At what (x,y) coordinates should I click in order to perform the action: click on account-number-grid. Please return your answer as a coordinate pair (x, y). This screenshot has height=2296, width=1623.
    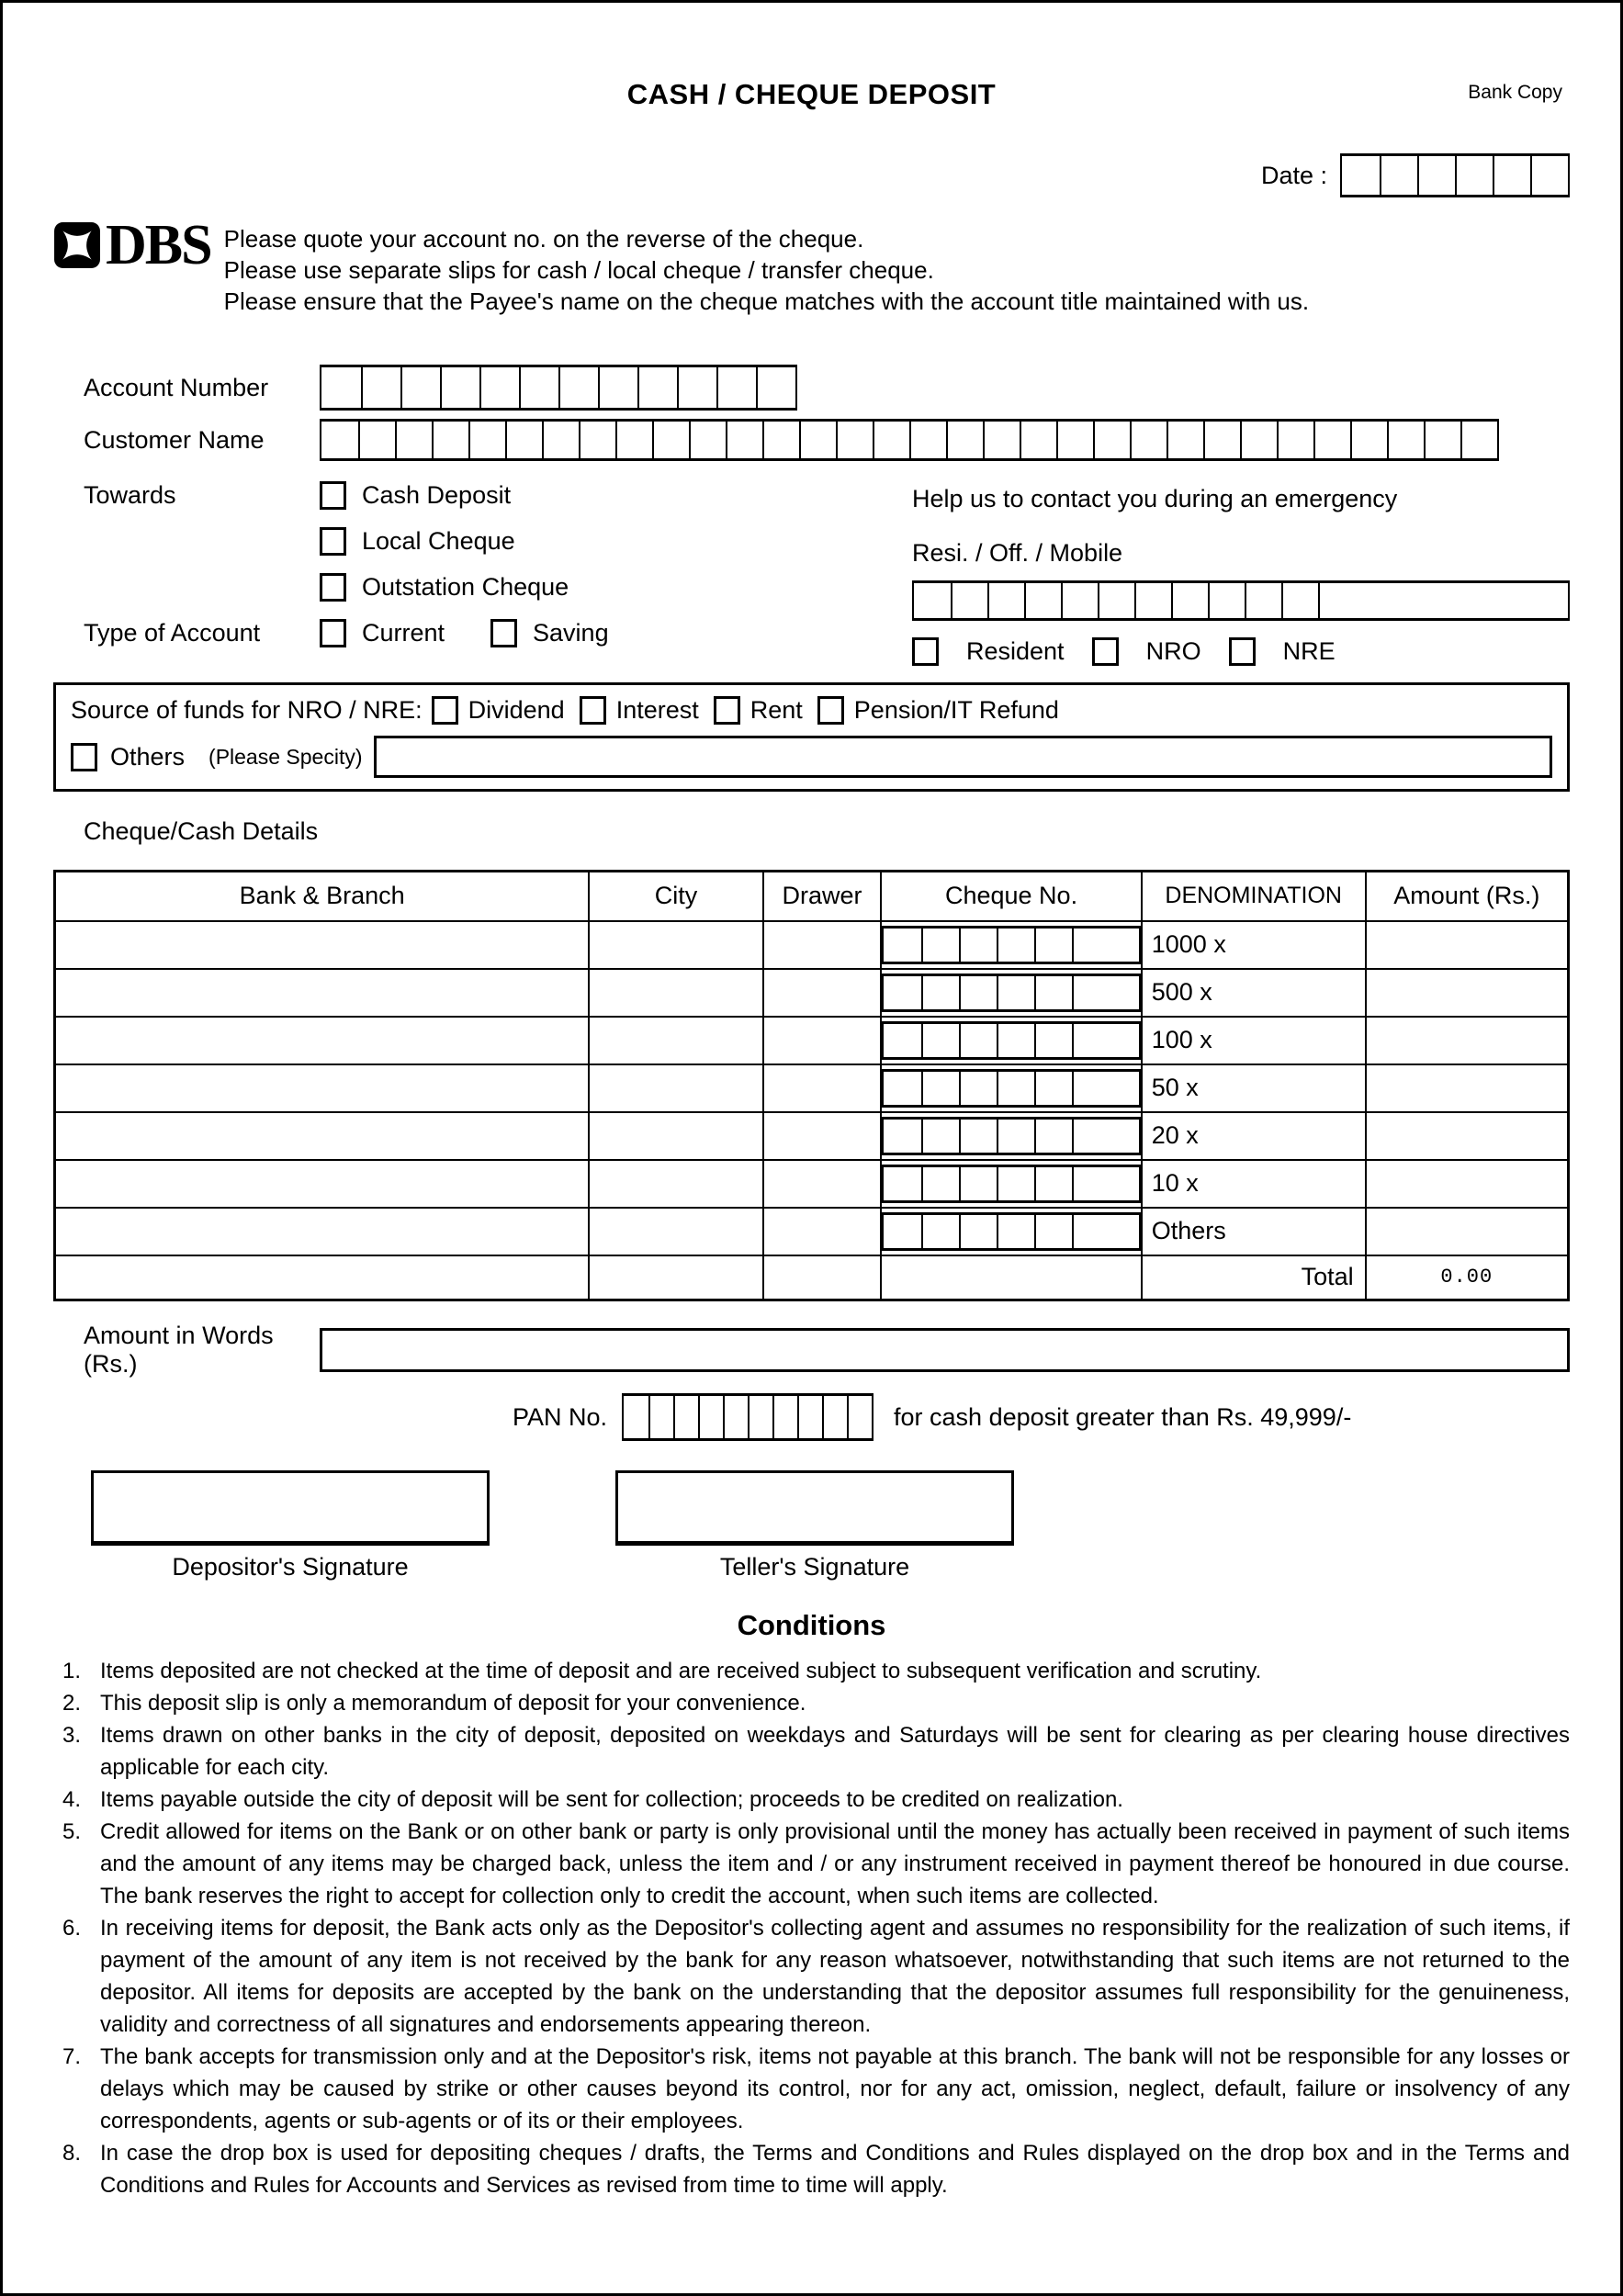
    Looking at the image, I should click on (558, 388).